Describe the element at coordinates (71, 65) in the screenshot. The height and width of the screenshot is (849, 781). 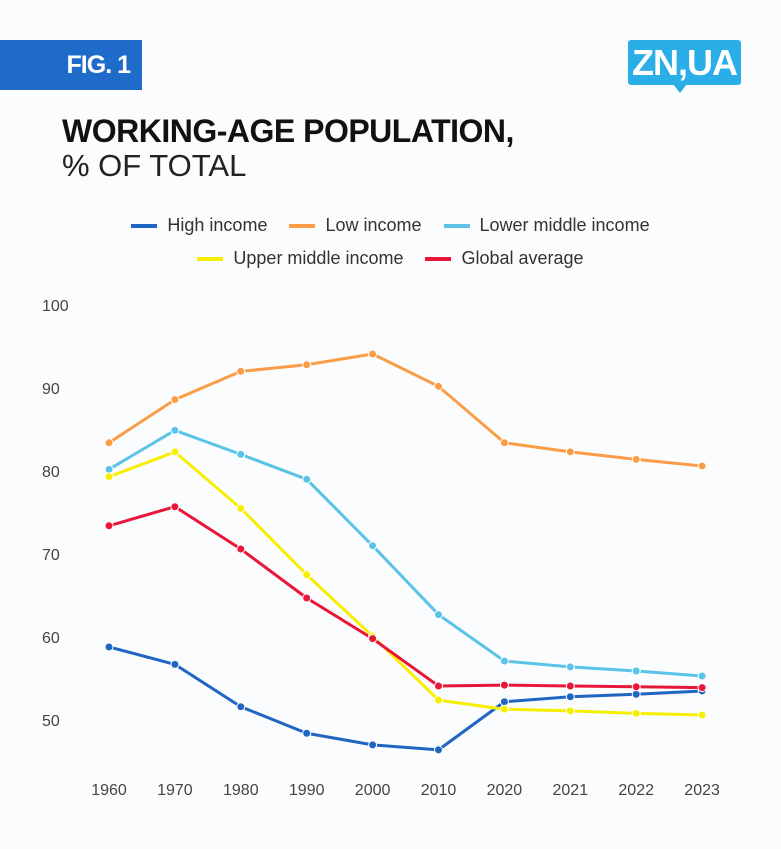
I see `figure-badge: FIG. 1` at that location.